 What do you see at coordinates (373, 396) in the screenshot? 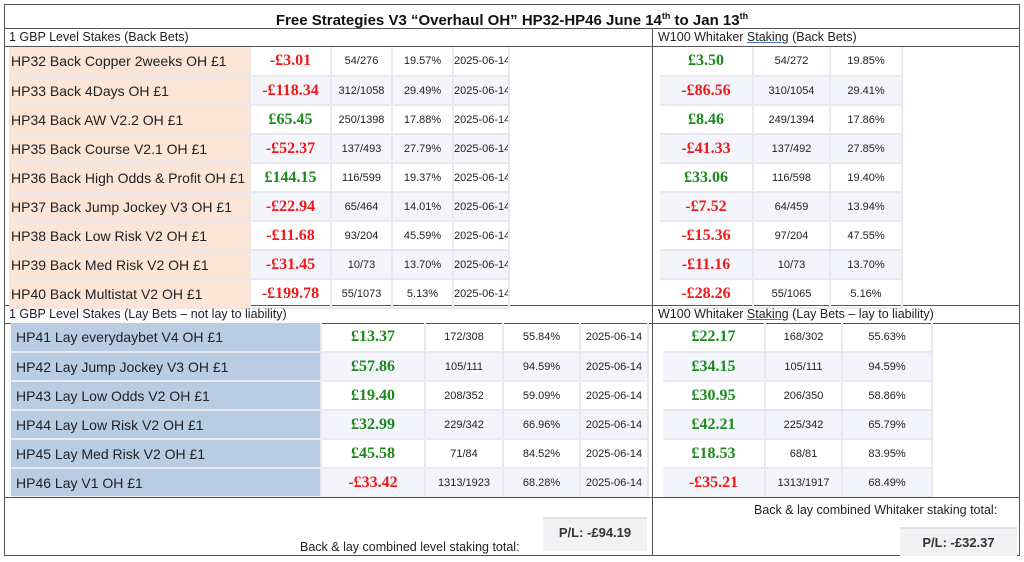
I see `profit-loss: £19.40` at bounding box center [373, 396].